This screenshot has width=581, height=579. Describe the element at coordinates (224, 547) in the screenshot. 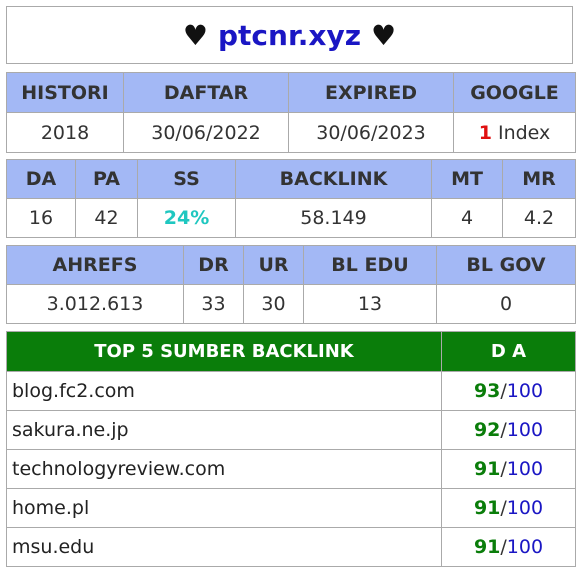

I see `backlink-domain: msu.edu` at that location.